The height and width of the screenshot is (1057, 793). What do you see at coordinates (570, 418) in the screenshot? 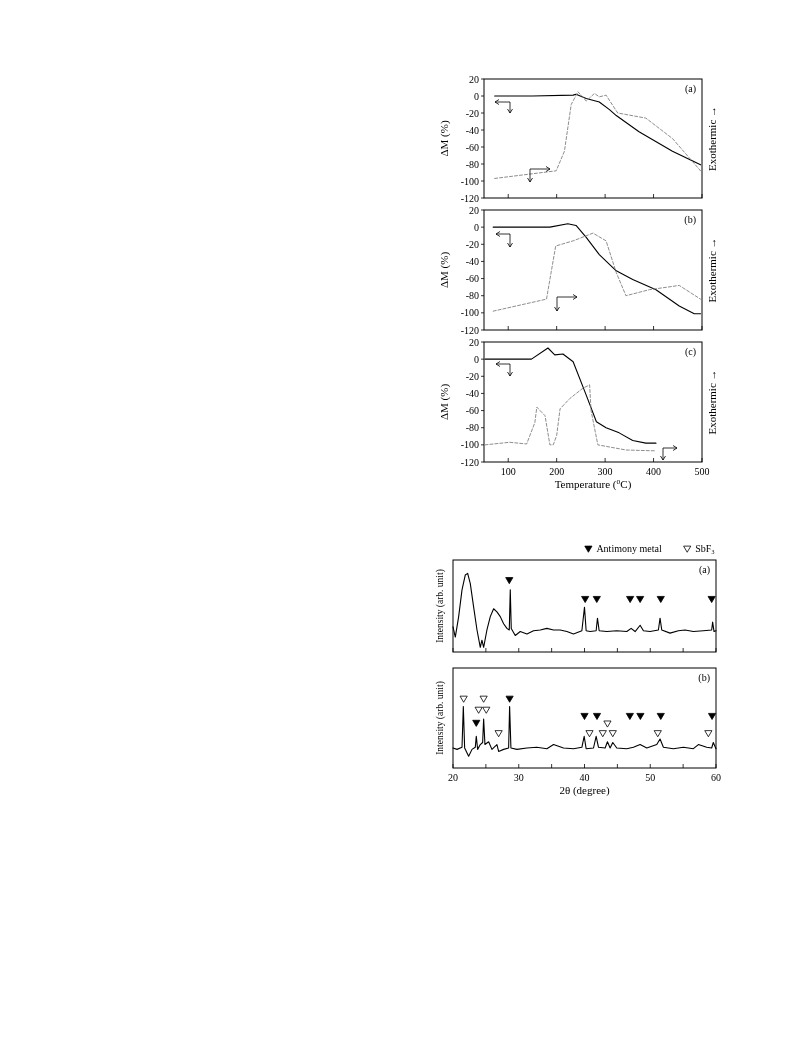
I see `line-series` at bounding box center [570, 418].